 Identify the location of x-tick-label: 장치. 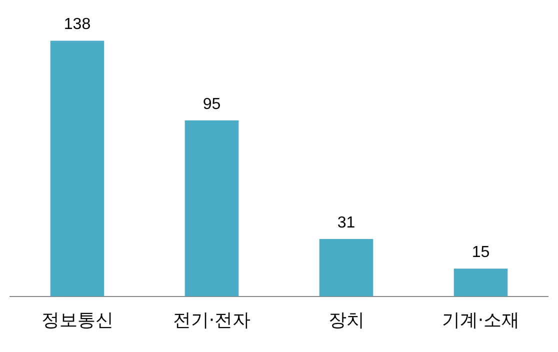
(346, 320).